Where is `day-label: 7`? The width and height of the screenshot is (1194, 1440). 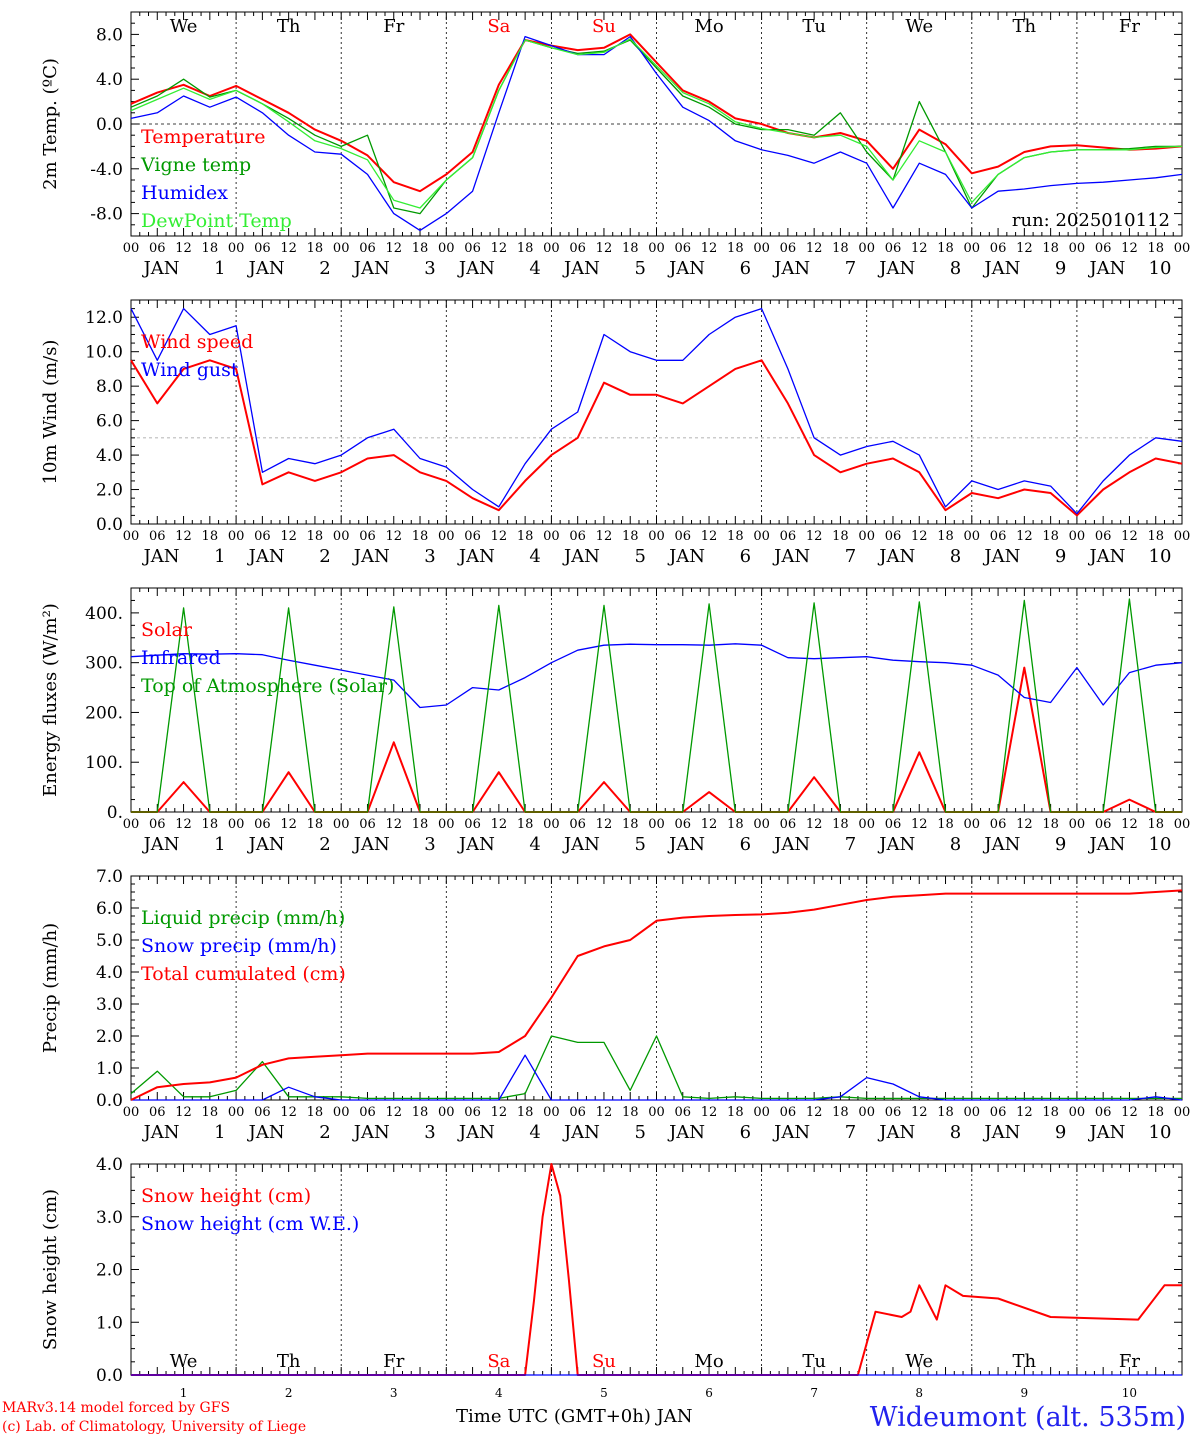
day-label: 7 is located at coordinates (850, 844).